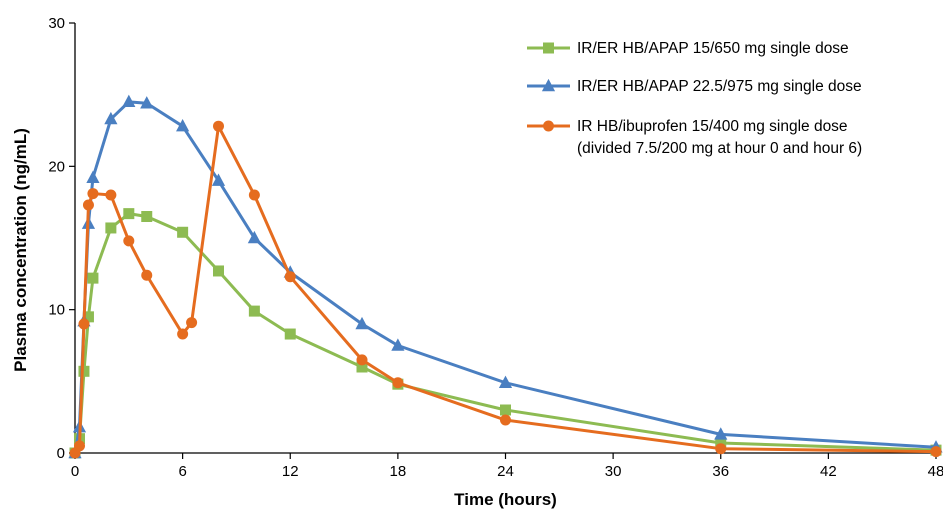 The height and width of the screenshot is (510, 943). I want to click on x-tick-label: 30, so click(613, 471).